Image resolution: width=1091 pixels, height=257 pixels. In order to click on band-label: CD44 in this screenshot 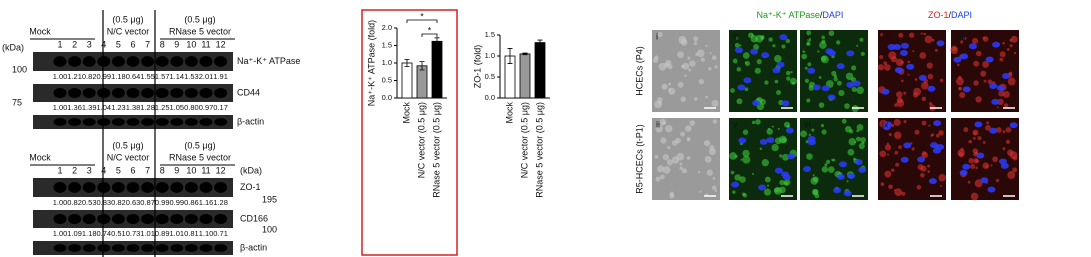, I will do `click(248, 92)`.